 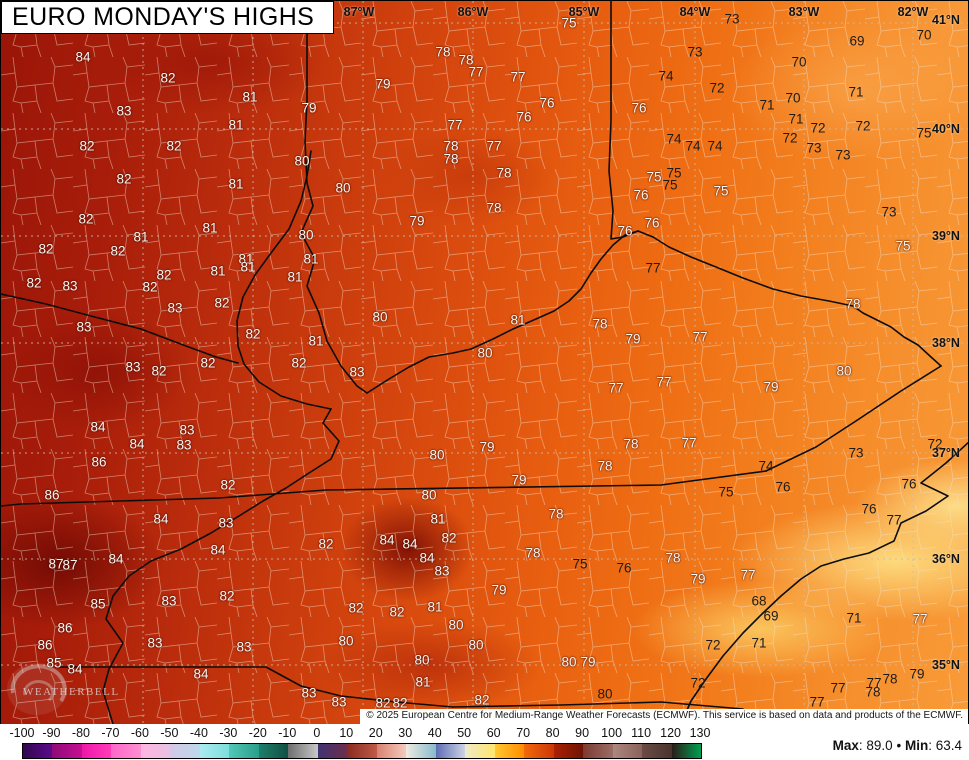 What do you see at coordinates (464, 733) in the screenshot?
I see `colorbar-tick: 50` at bounding box center [464, 733].